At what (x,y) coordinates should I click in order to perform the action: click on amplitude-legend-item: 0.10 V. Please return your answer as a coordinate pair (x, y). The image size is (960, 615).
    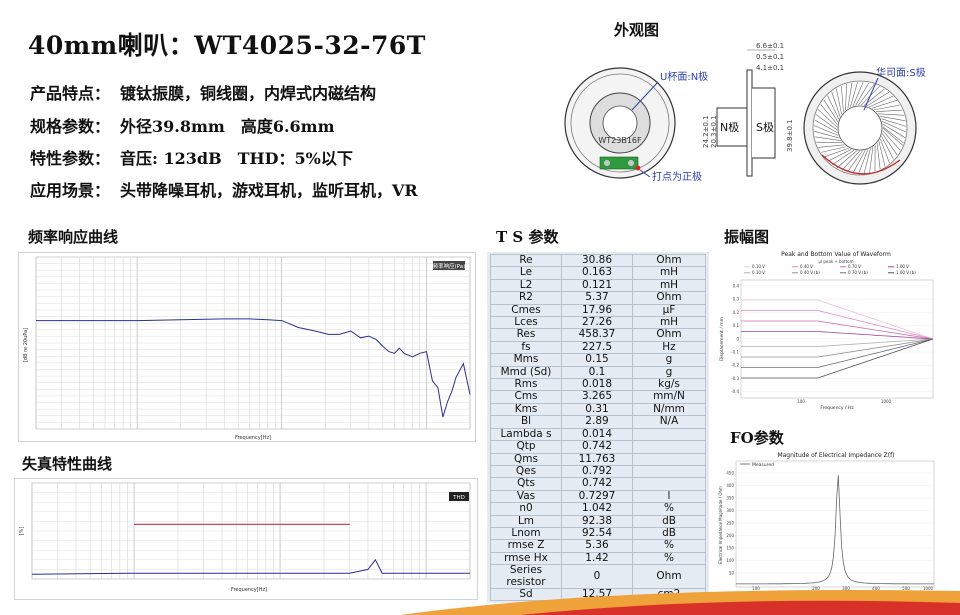
    Looking at the image, I should click on (758, 272).